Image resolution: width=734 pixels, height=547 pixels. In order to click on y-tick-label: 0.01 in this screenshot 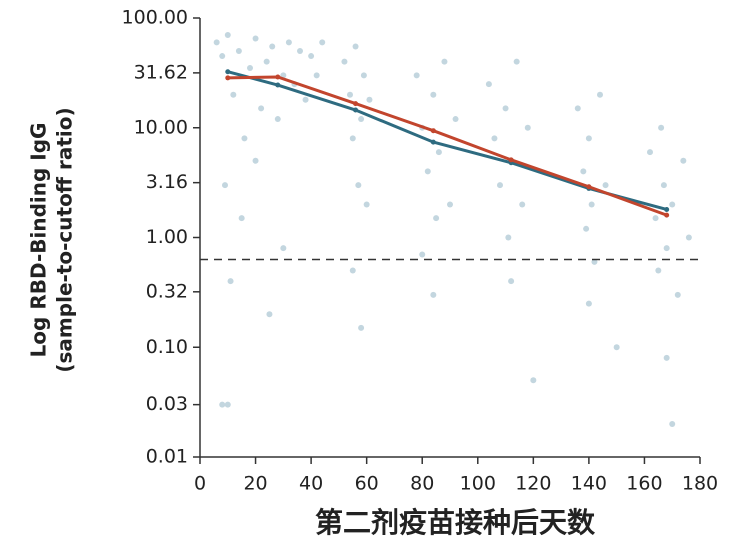, I will do `click(167, 457)`.